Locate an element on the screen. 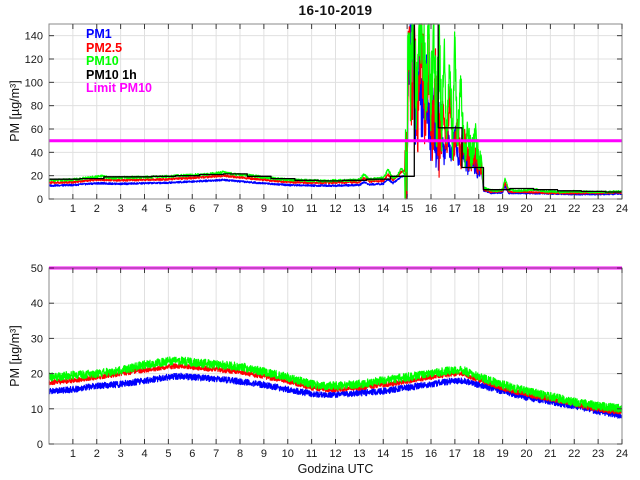 The height and width of the screenshot is (480, 640). svg-text: 30 is located at coordinates (37, 339).